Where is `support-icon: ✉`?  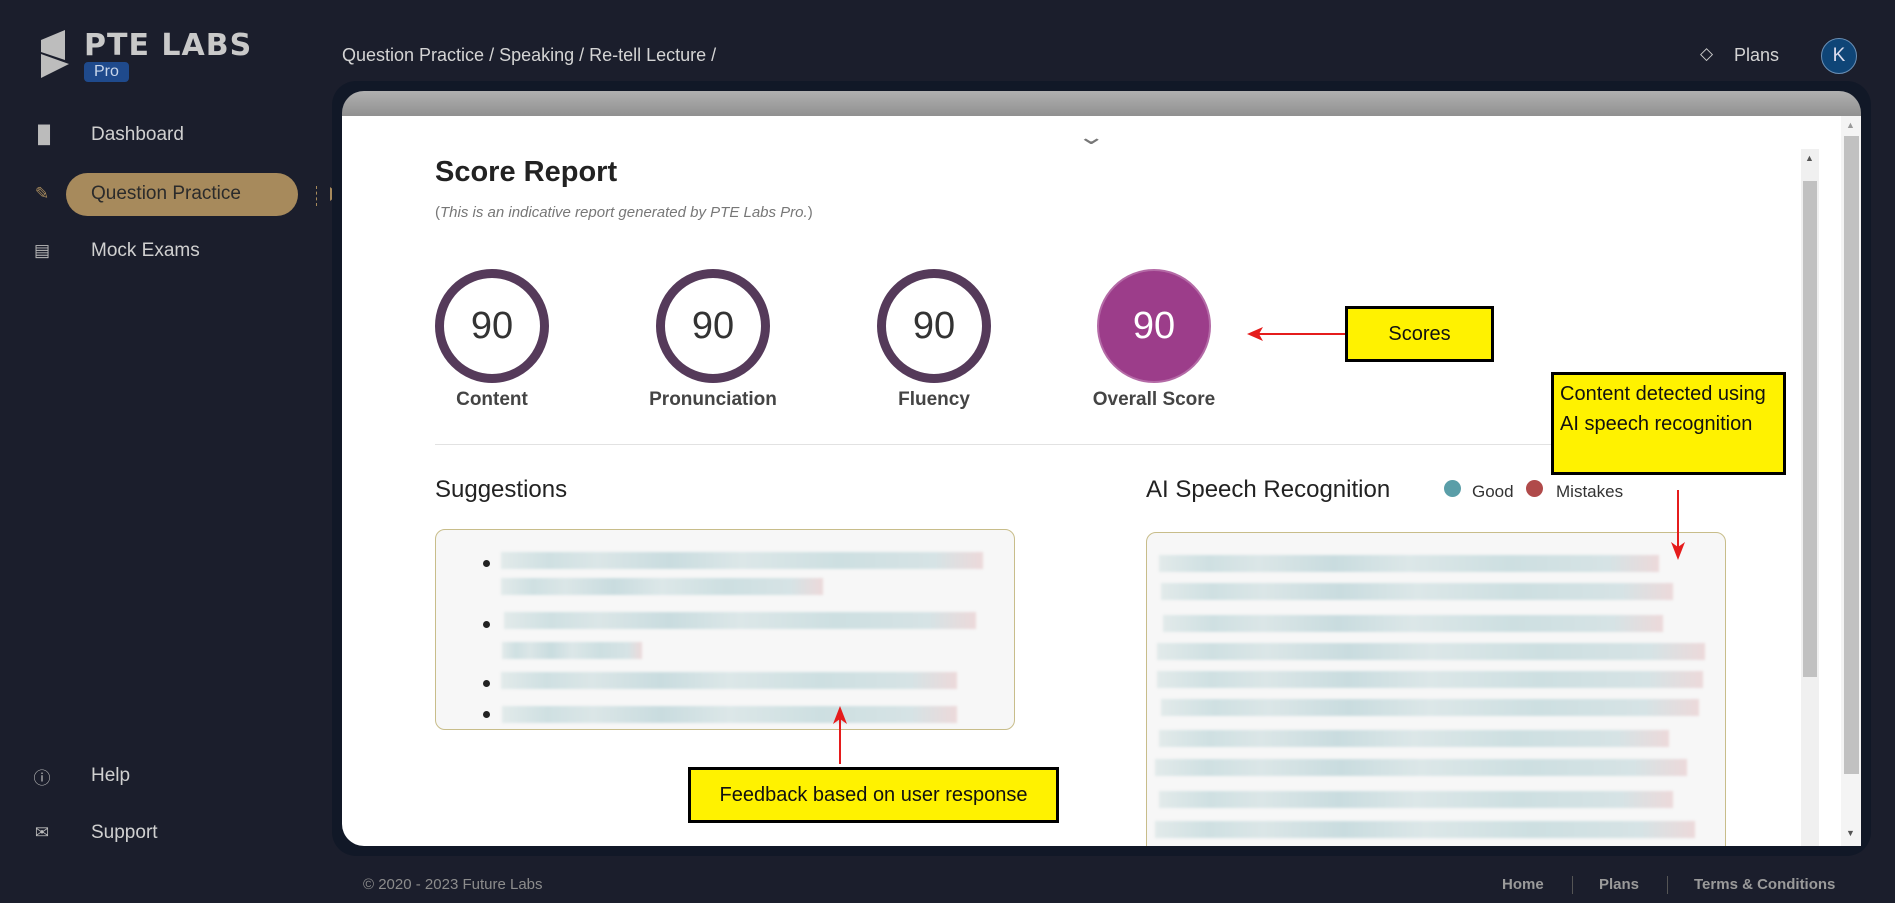 support-icon: ✉ is located at coordinates (42, 832).